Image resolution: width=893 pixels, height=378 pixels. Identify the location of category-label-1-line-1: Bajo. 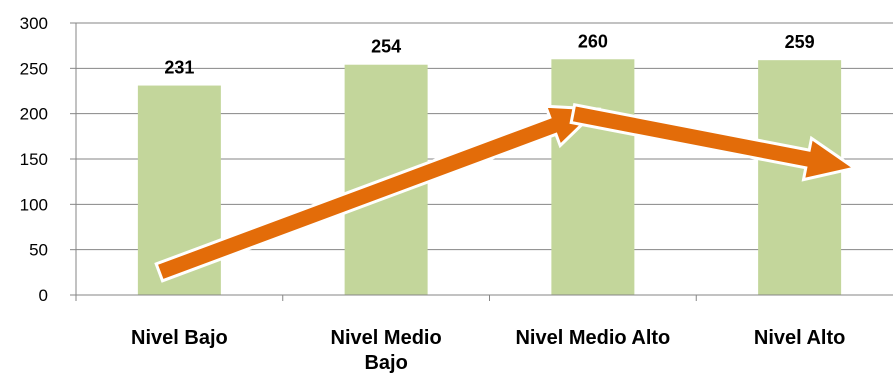
(385, 363).